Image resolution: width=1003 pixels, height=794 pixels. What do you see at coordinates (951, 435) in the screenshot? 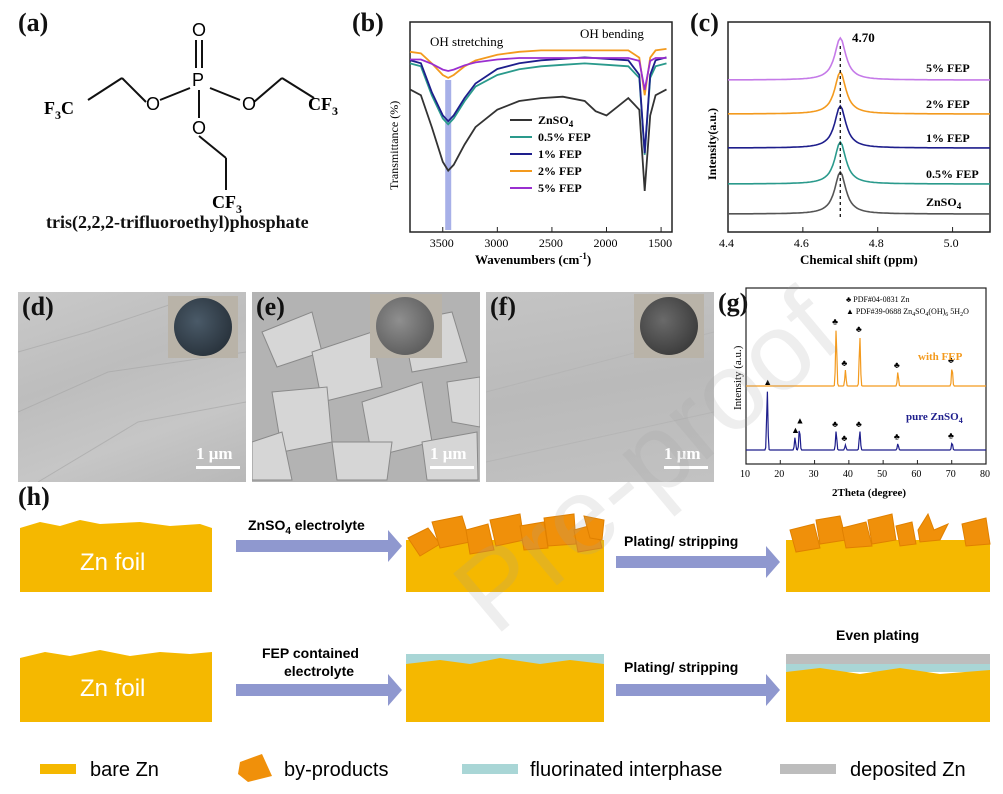
I see `xrd-marker-1-7: ♣` at bounding box center [951, 435].